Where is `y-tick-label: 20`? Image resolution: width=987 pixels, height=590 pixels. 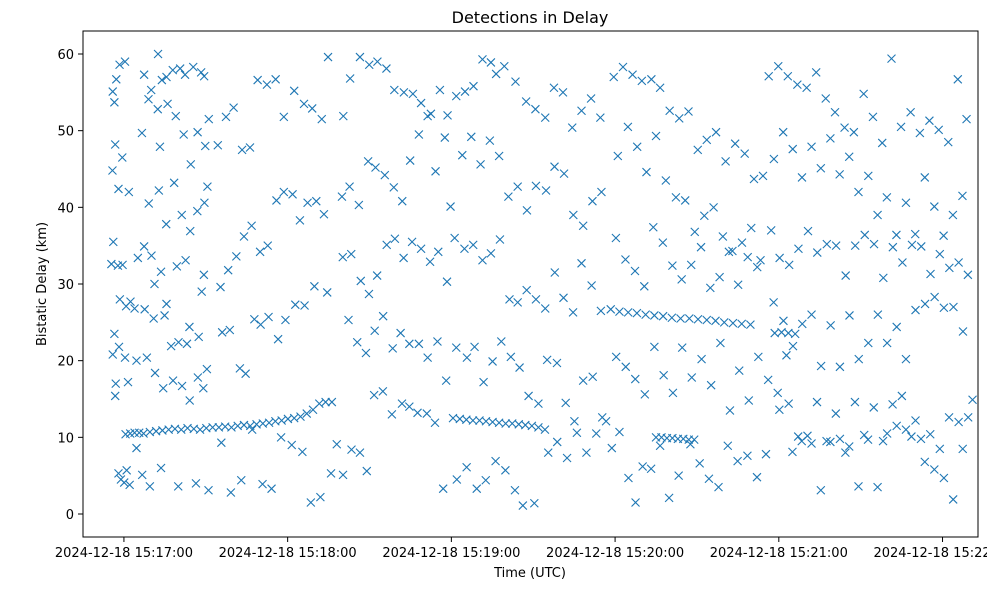
y-tick-label: 20 is located at coordinates (65, 362).